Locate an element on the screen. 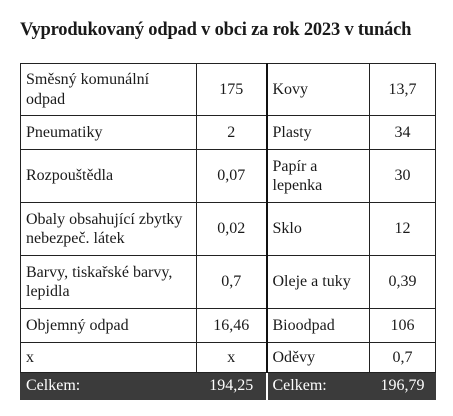 This screenshot has width=453, height=416. waste-amount-cell: 13,7 is located at coordinates (402, 89).